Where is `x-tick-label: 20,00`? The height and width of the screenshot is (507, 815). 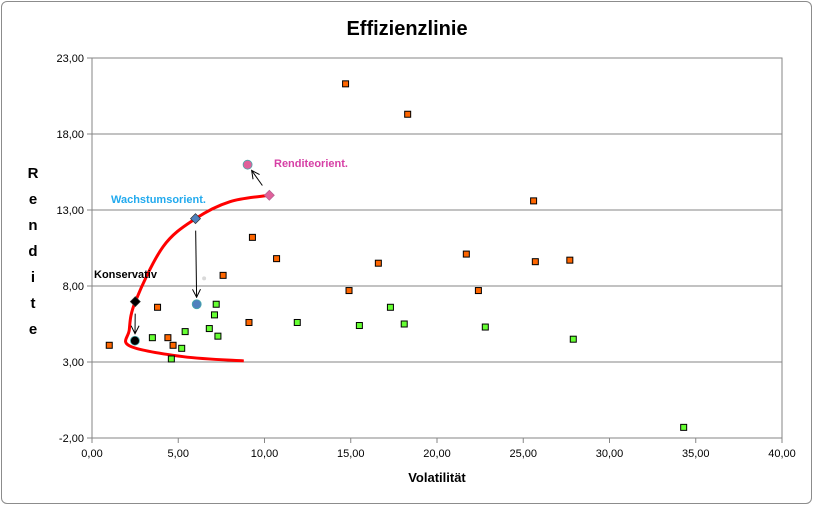 x-tick-label: 20,00 is located at coordinates (437, 454).